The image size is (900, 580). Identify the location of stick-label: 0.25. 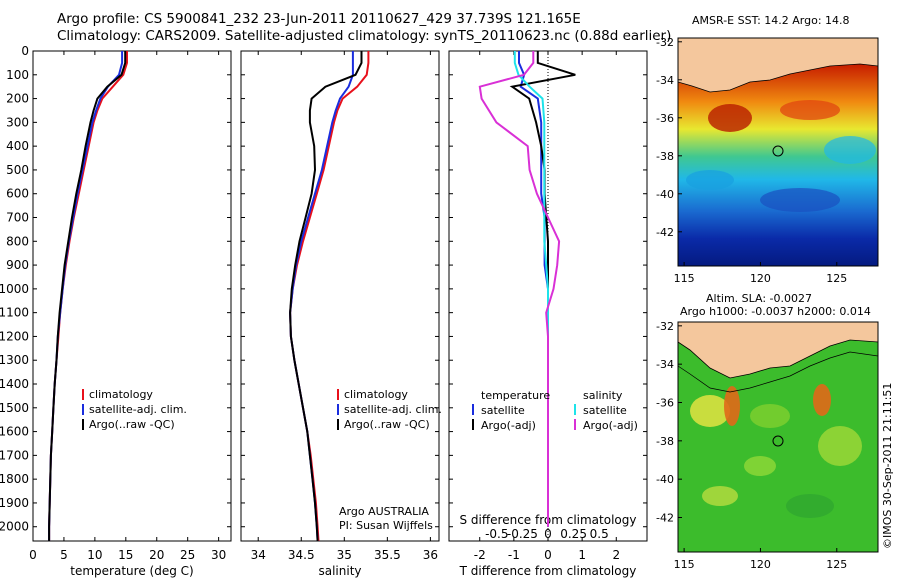
(573, 534).